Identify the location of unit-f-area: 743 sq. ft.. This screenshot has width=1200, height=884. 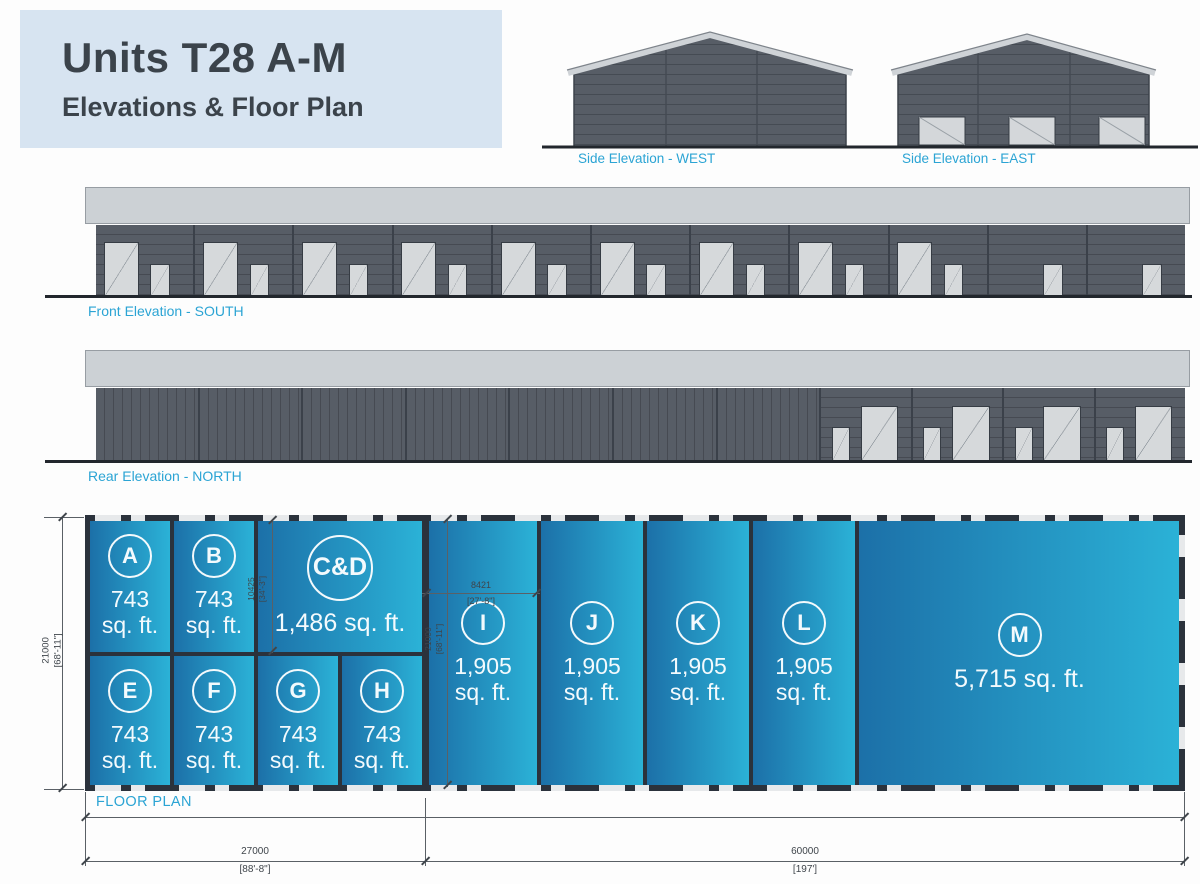
(214, 747).